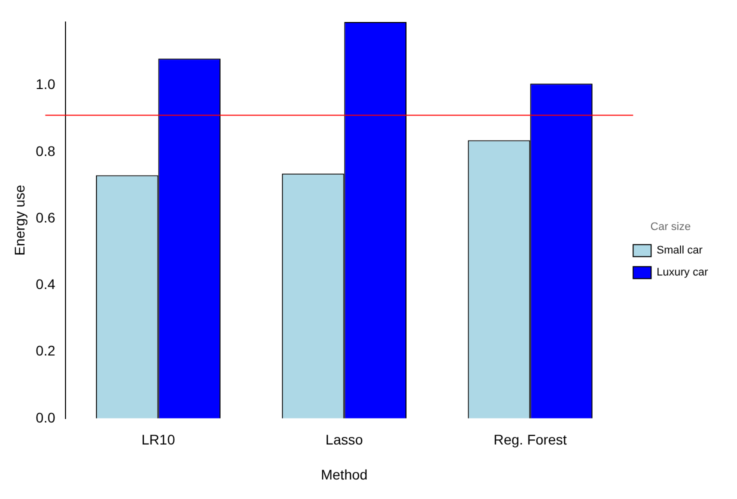  What do you see at coordinates (530, 440) in the screenshot?
I see `x-tick-label: Reg. Forest` at bounding box center [530, 440].